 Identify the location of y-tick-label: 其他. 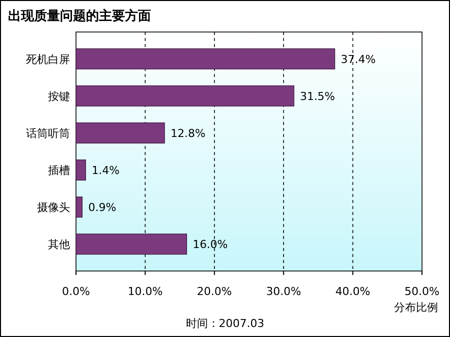
(59, 245).